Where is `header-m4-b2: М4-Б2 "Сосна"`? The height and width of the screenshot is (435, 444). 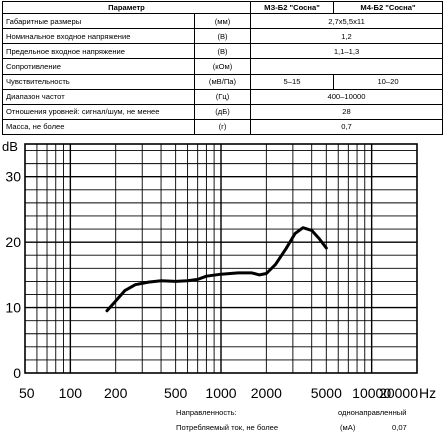
header-m4-b2: М4-Б2 "Сосна" is located at coordinates (388, 7).